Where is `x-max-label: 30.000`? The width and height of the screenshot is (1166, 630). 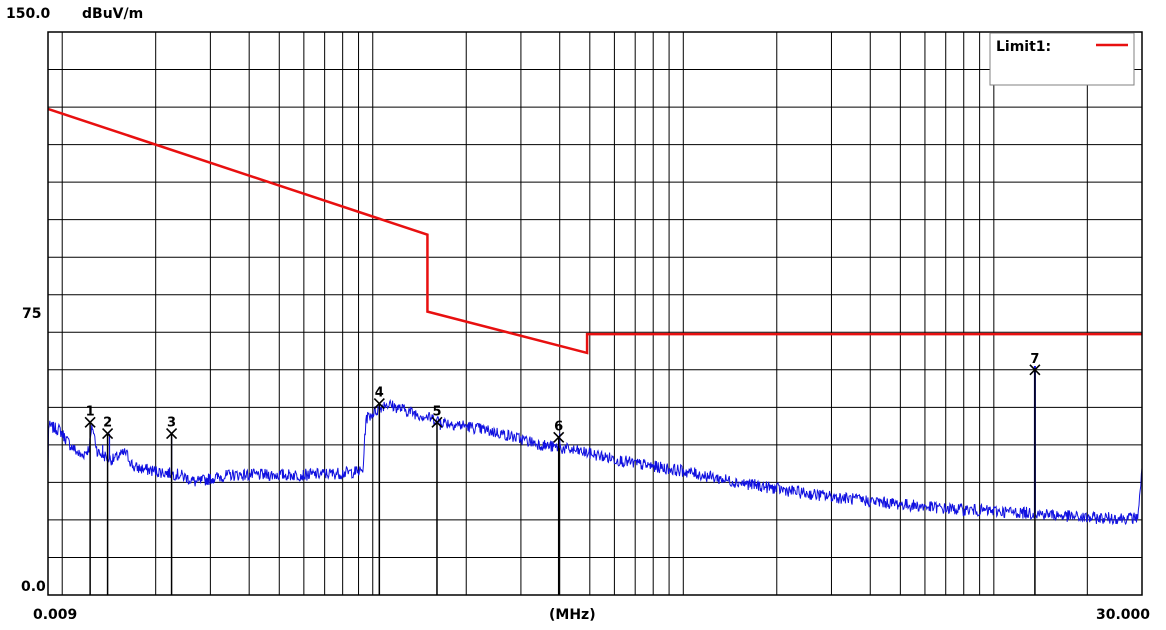 x-max-label: 30.000 is located at coordinates (1123, 615).